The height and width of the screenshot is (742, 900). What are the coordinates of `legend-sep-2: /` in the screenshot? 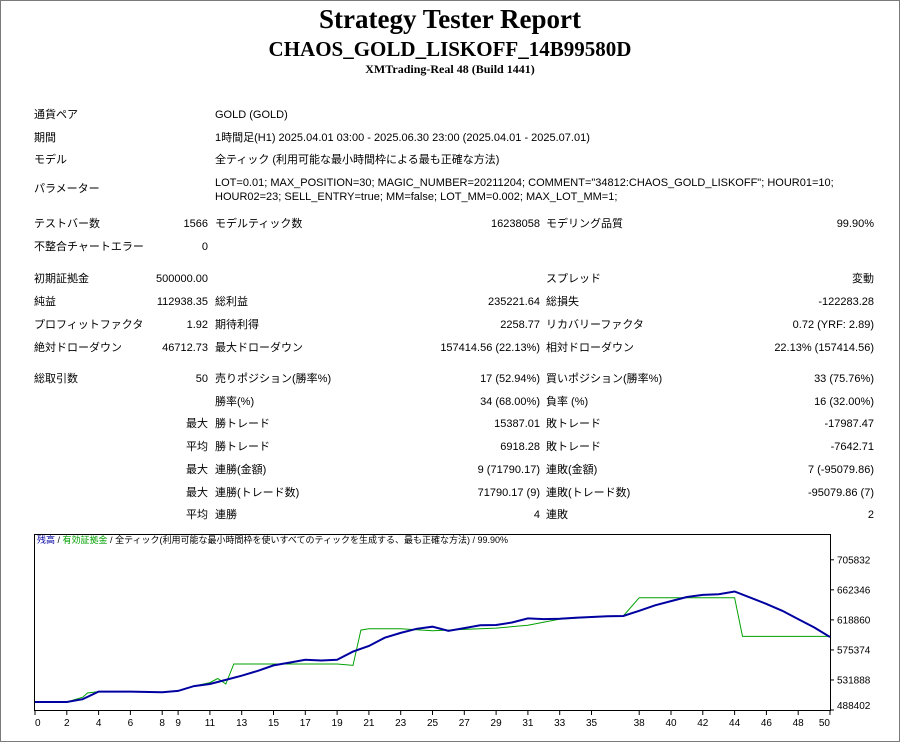 It's located at (112, 540).